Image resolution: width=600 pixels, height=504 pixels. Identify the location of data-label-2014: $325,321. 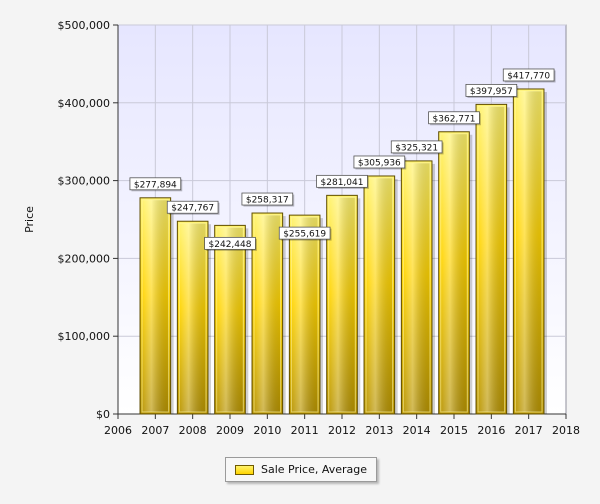
(416, 148).